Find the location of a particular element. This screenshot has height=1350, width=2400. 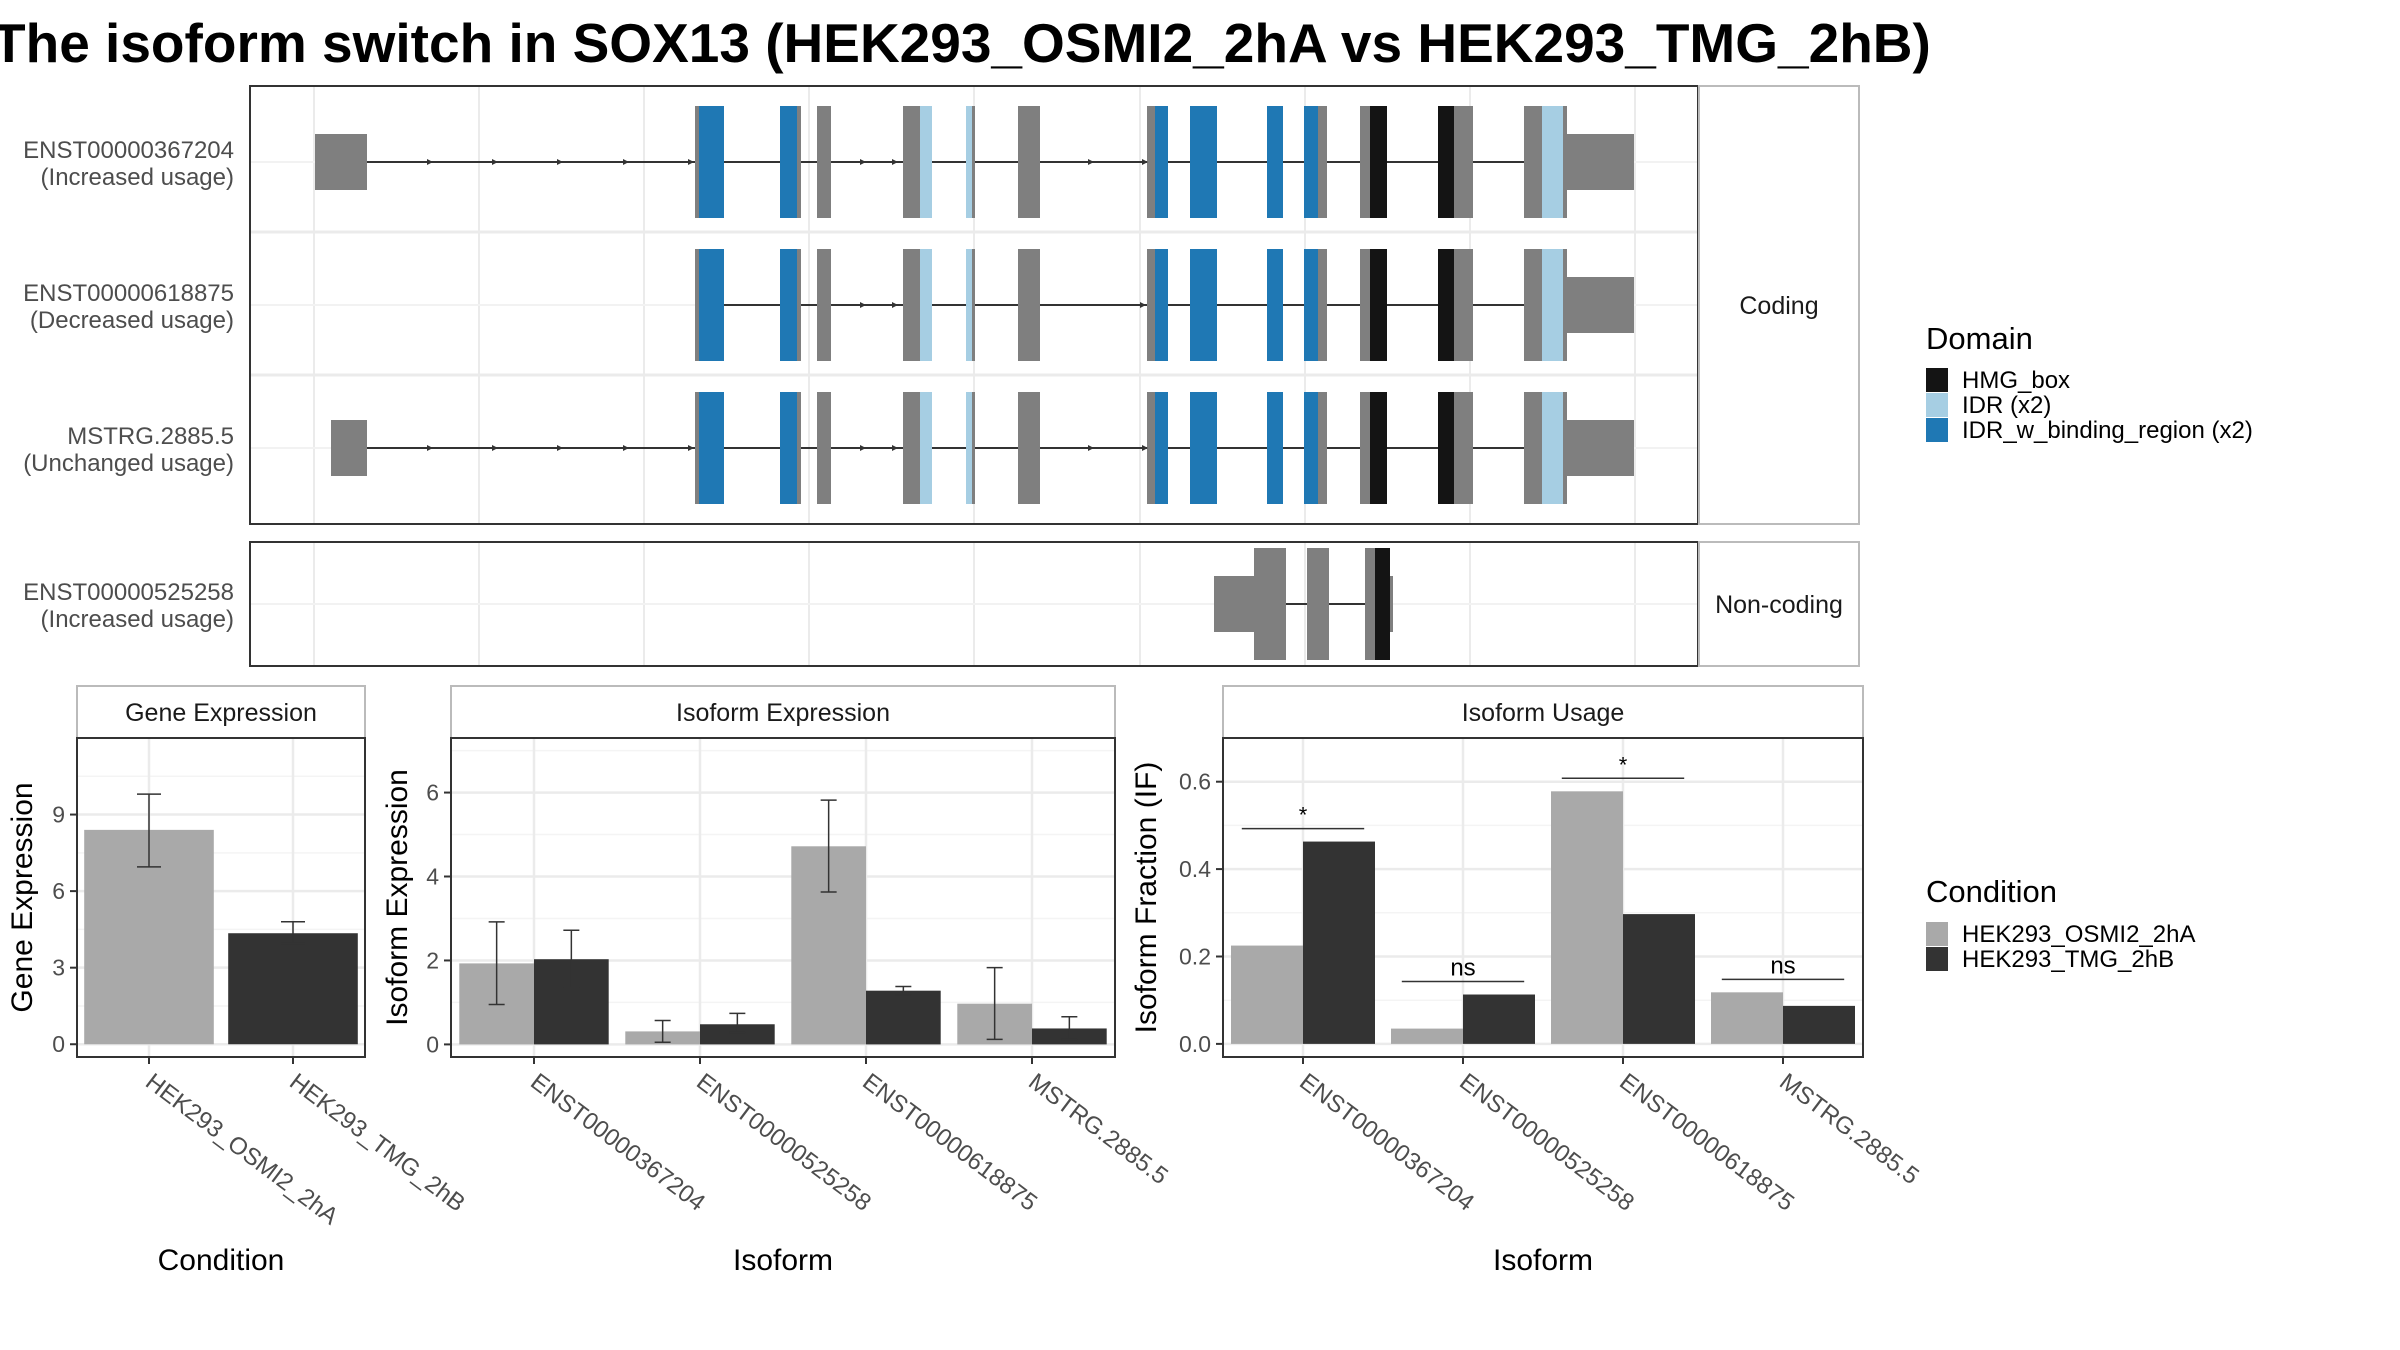

chart-panel-title: Isoform Usage is located at coordinates (1543, 713).